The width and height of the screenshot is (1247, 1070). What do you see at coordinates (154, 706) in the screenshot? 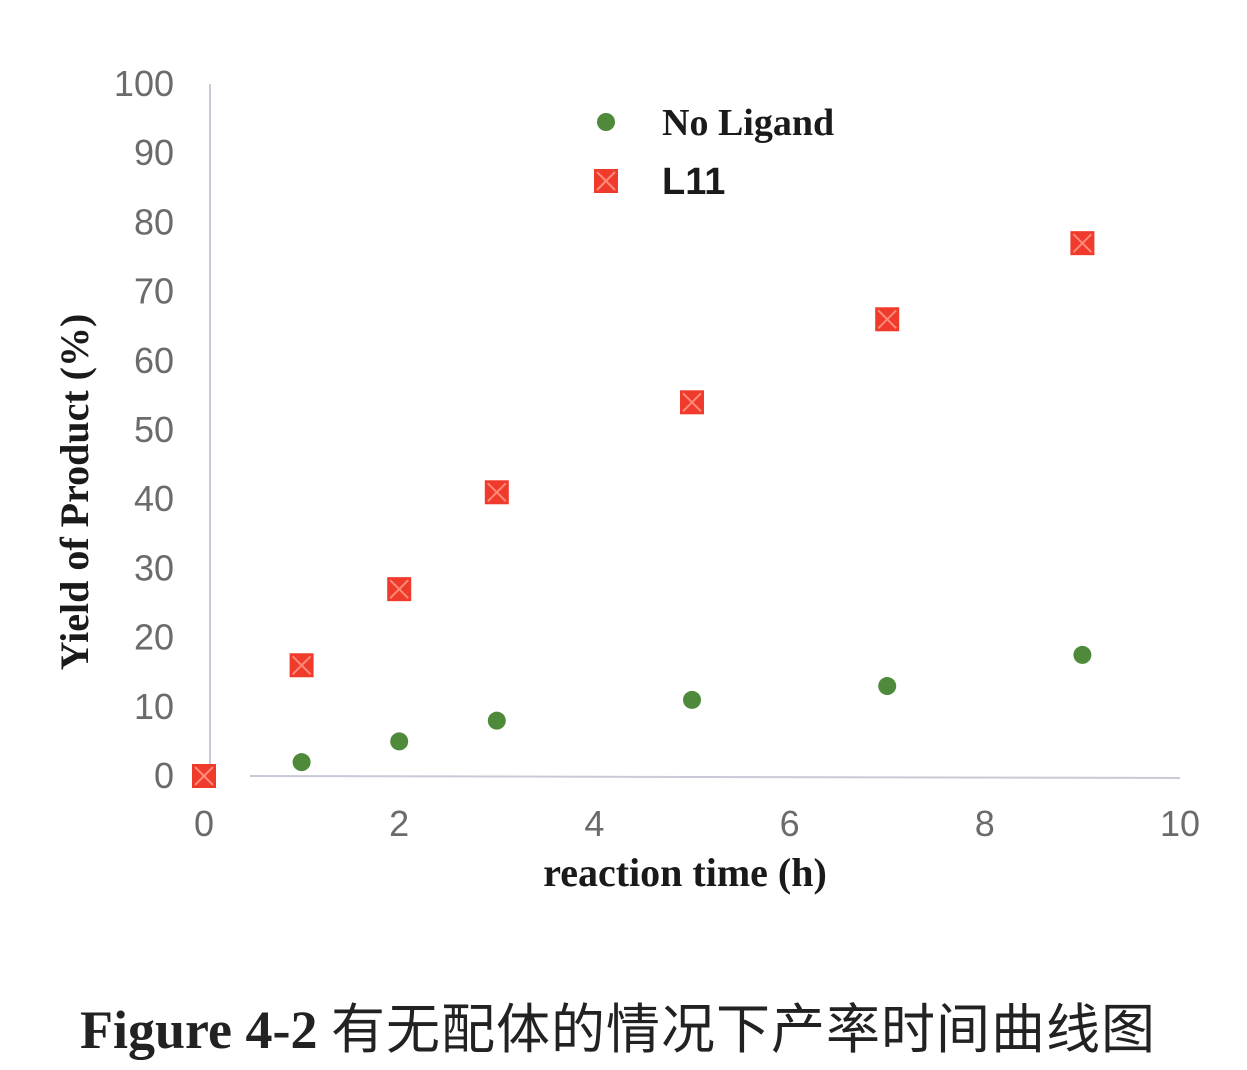
I see `y-tick-label: 10` at bounding box center [154, 706].